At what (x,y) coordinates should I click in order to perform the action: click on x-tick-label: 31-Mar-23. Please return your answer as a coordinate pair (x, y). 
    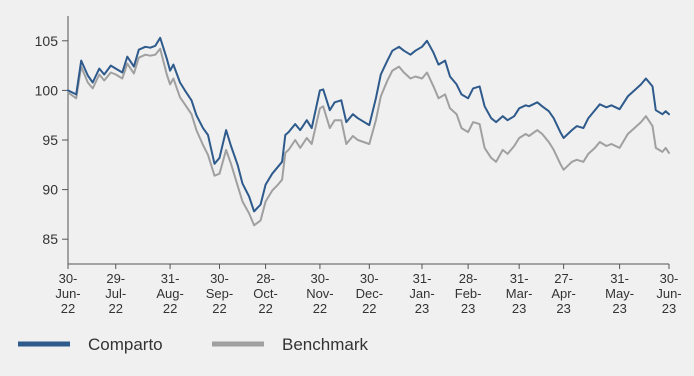
    Looking at the image, I should click on (519, 293).